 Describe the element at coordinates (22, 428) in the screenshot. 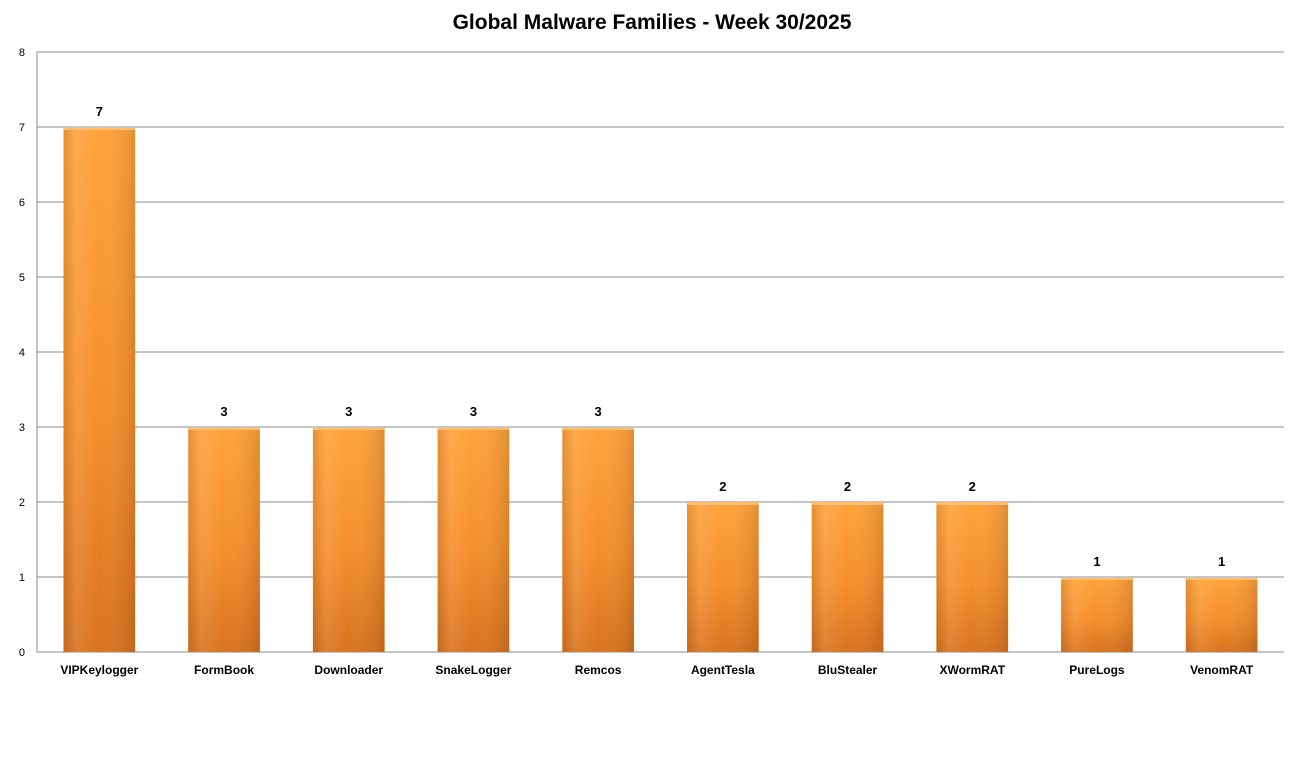

I see `y-tick-label: 3` at that location.